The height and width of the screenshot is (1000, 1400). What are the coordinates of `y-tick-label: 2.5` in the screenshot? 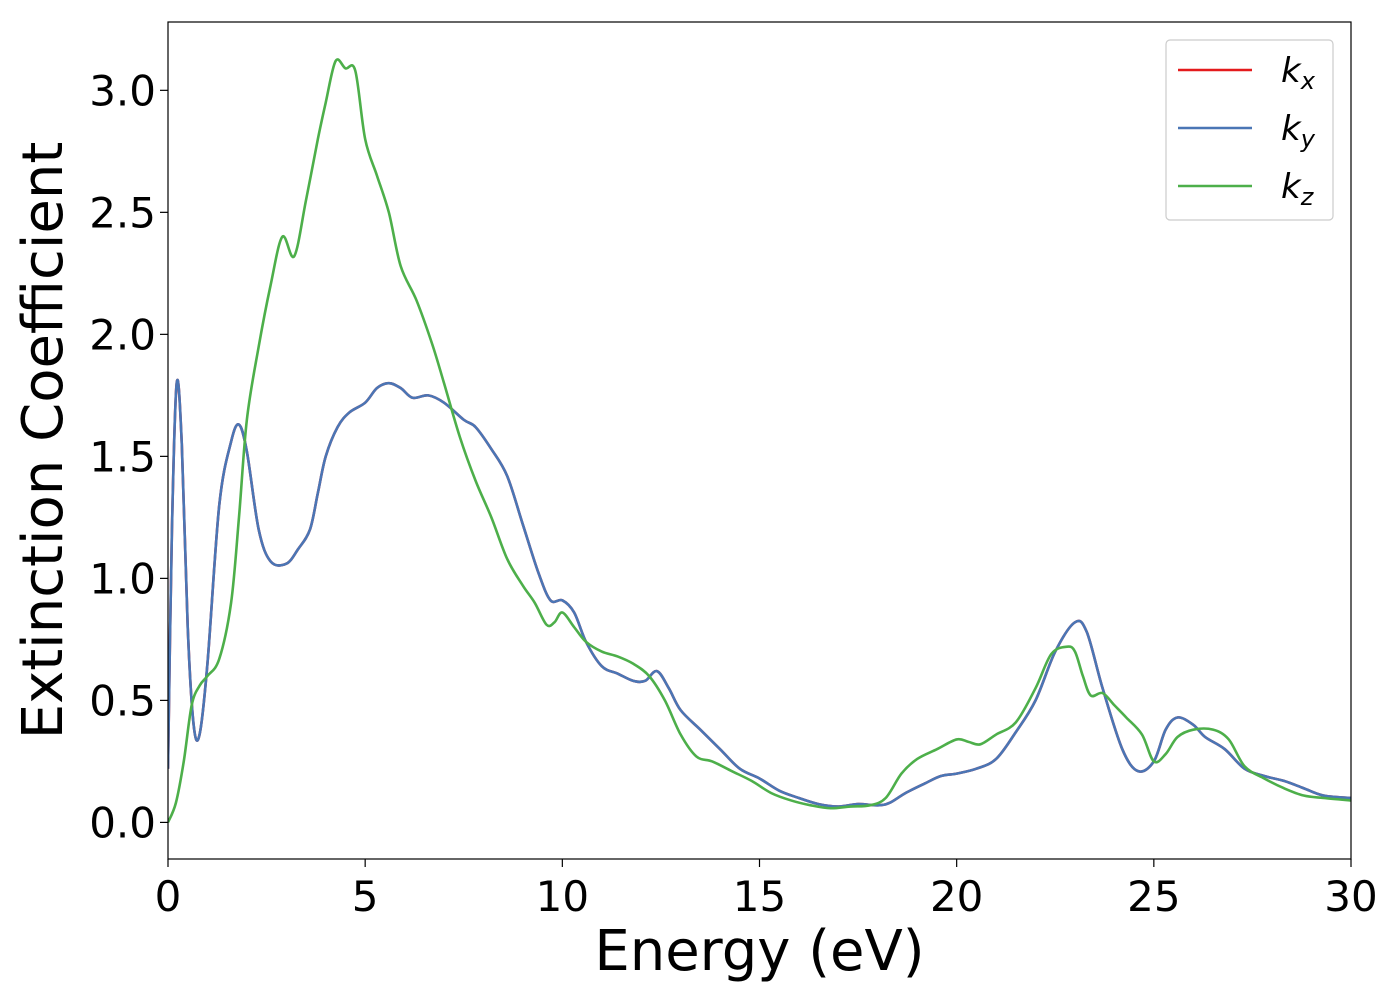 It's located at (122, 212).